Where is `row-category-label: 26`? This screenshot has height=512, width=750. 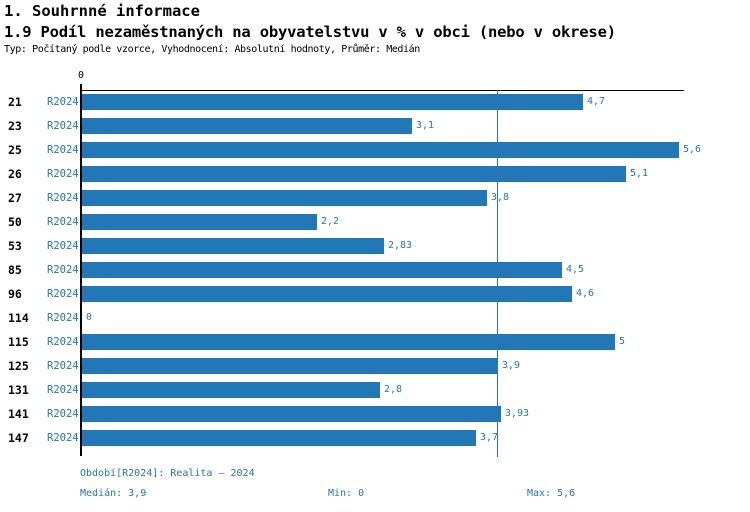
row-category-label: 26 is located at coordinates (15, 174).